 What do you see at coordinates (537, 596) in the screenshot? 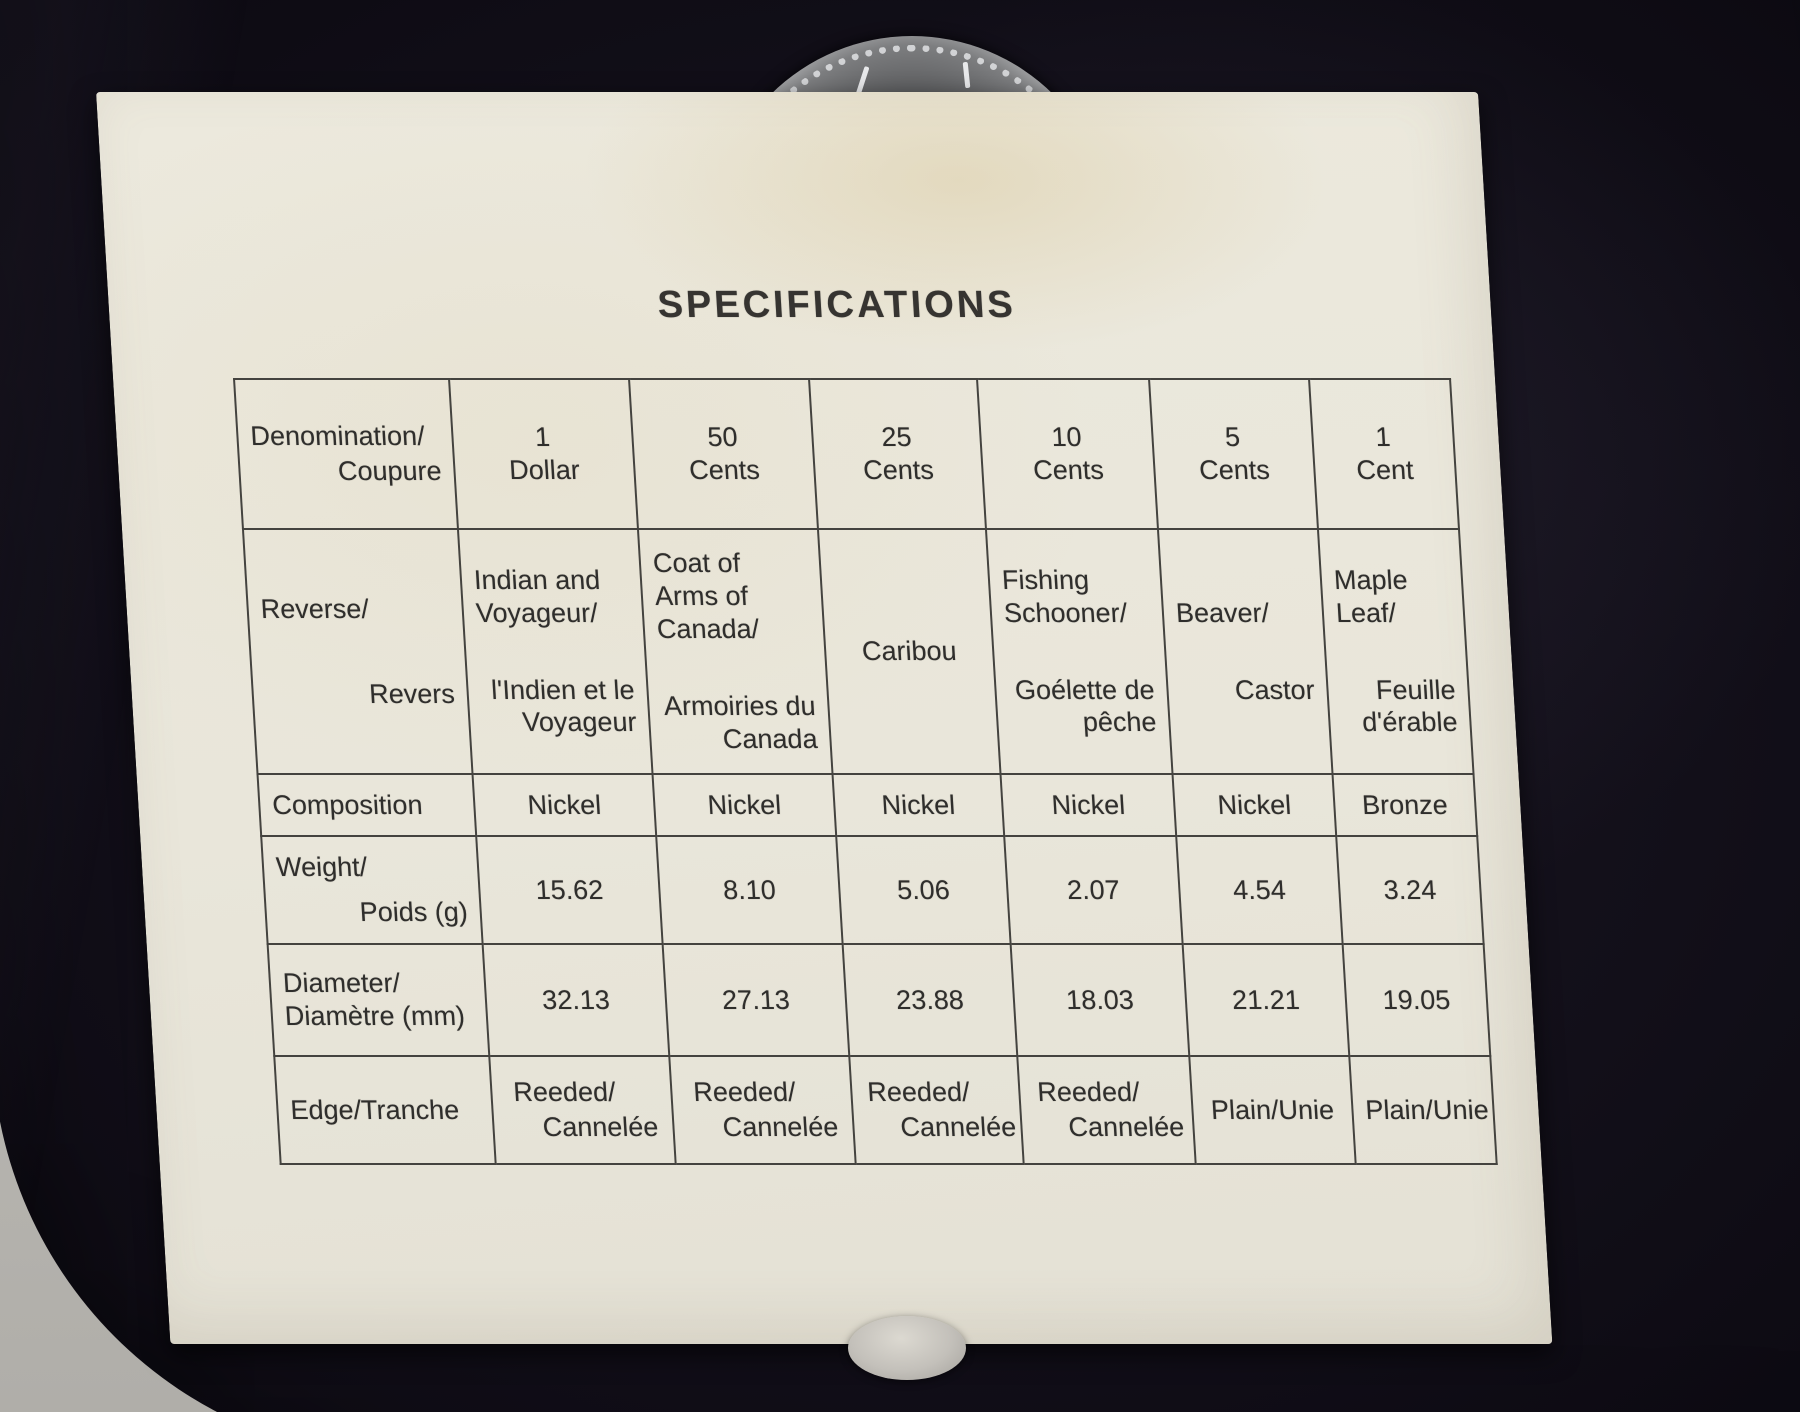
I see `cell-text-en: Indian and Voyageur/` at bounding box center [537, 596].